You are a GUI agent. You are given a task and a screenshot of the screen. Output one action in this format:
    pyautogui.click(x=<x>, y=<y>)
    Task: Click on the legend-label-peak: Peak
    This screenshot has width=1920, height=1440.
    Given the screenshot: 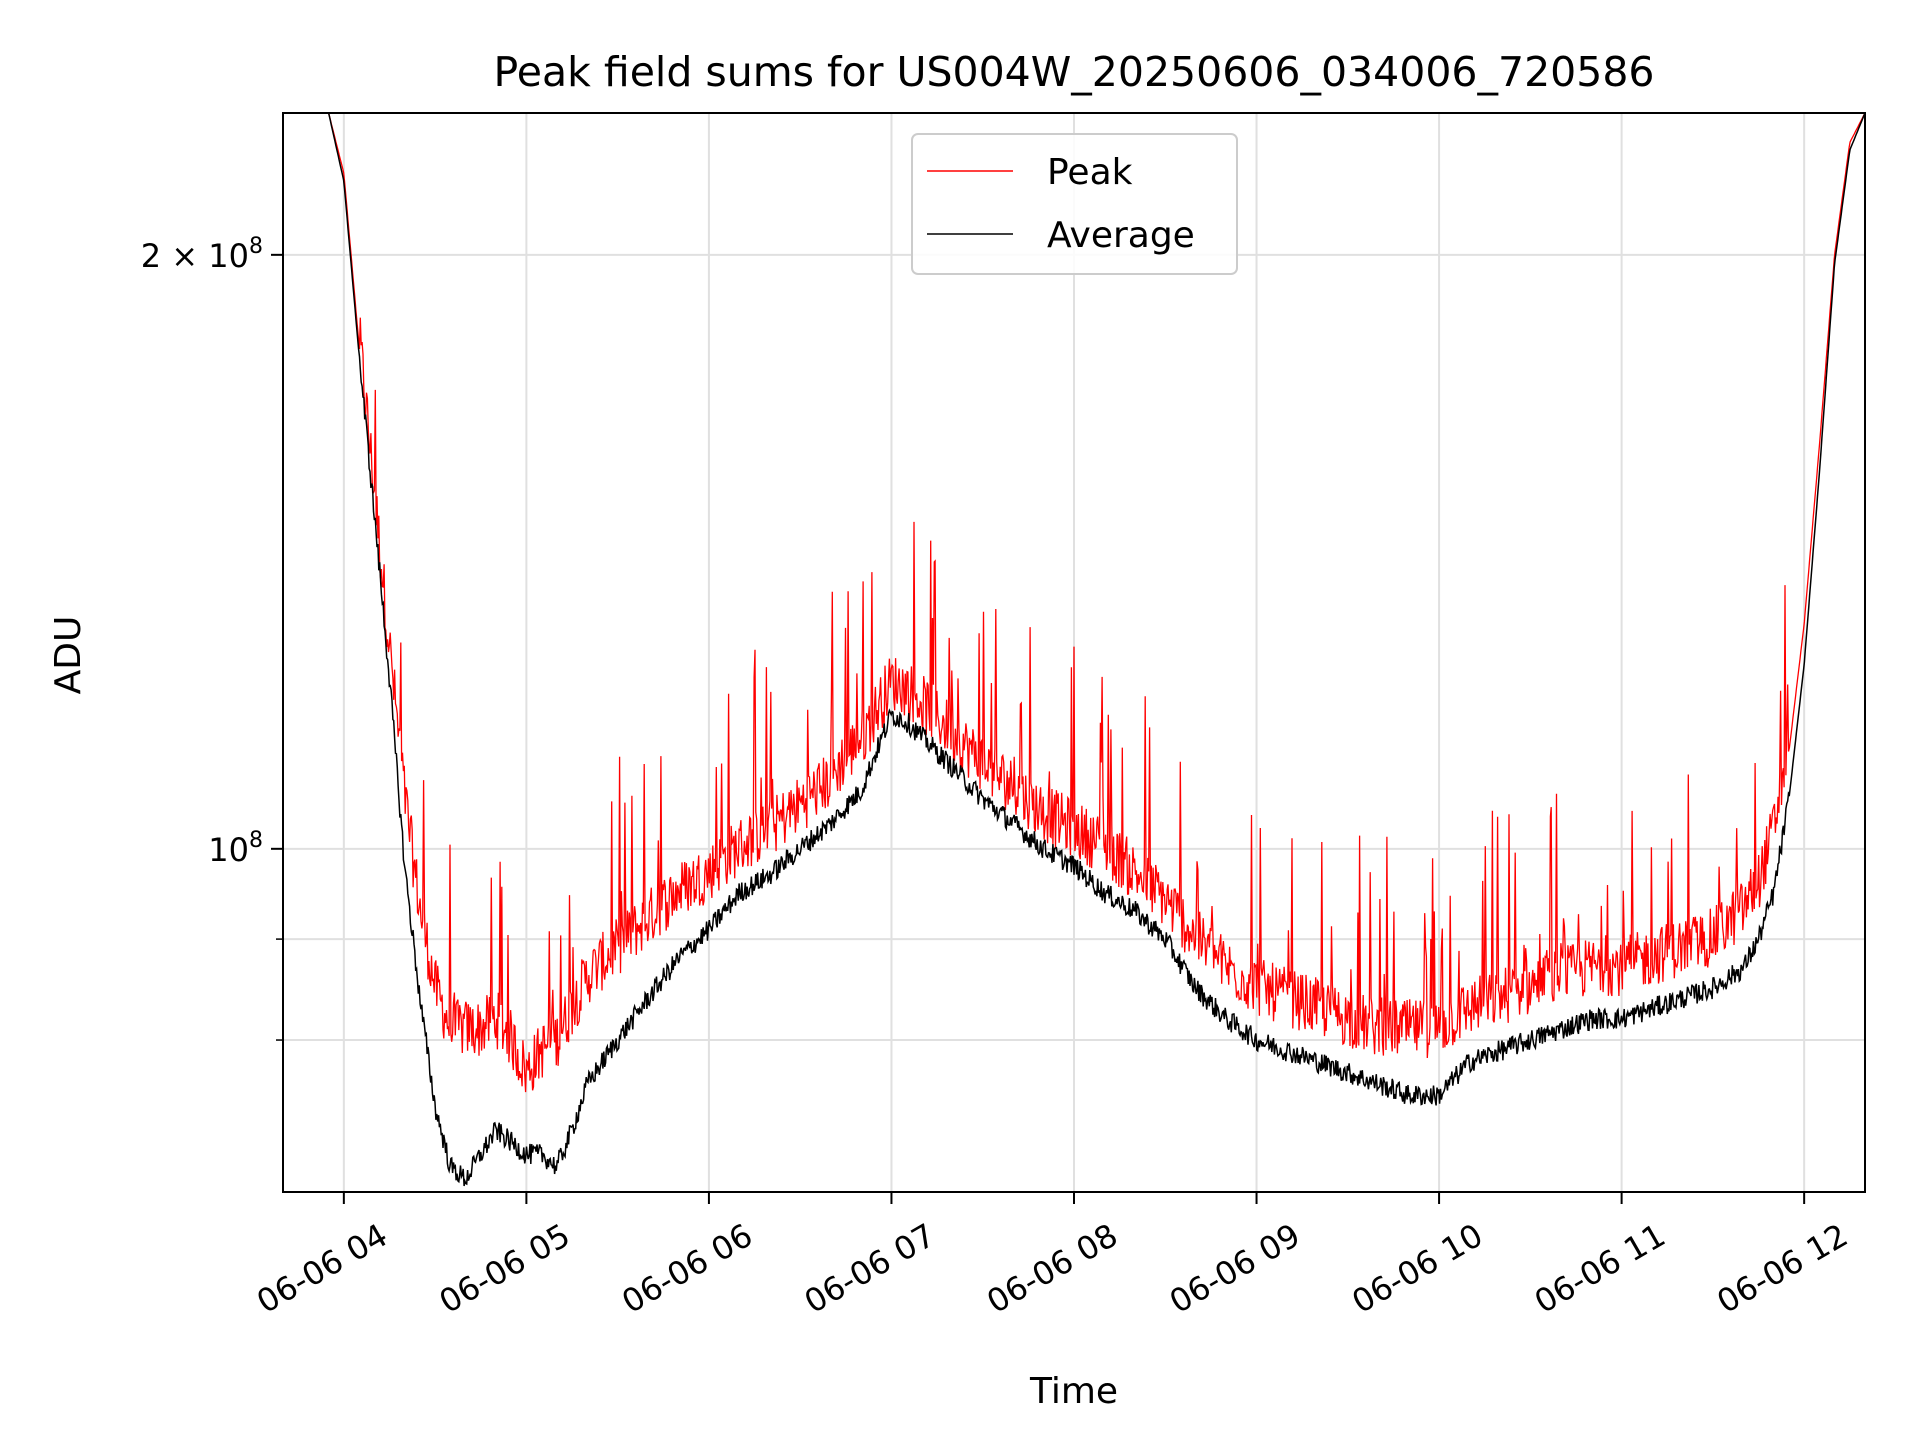 What is the action you would take?
    pyautogui.click(x=1090, y=172)
    